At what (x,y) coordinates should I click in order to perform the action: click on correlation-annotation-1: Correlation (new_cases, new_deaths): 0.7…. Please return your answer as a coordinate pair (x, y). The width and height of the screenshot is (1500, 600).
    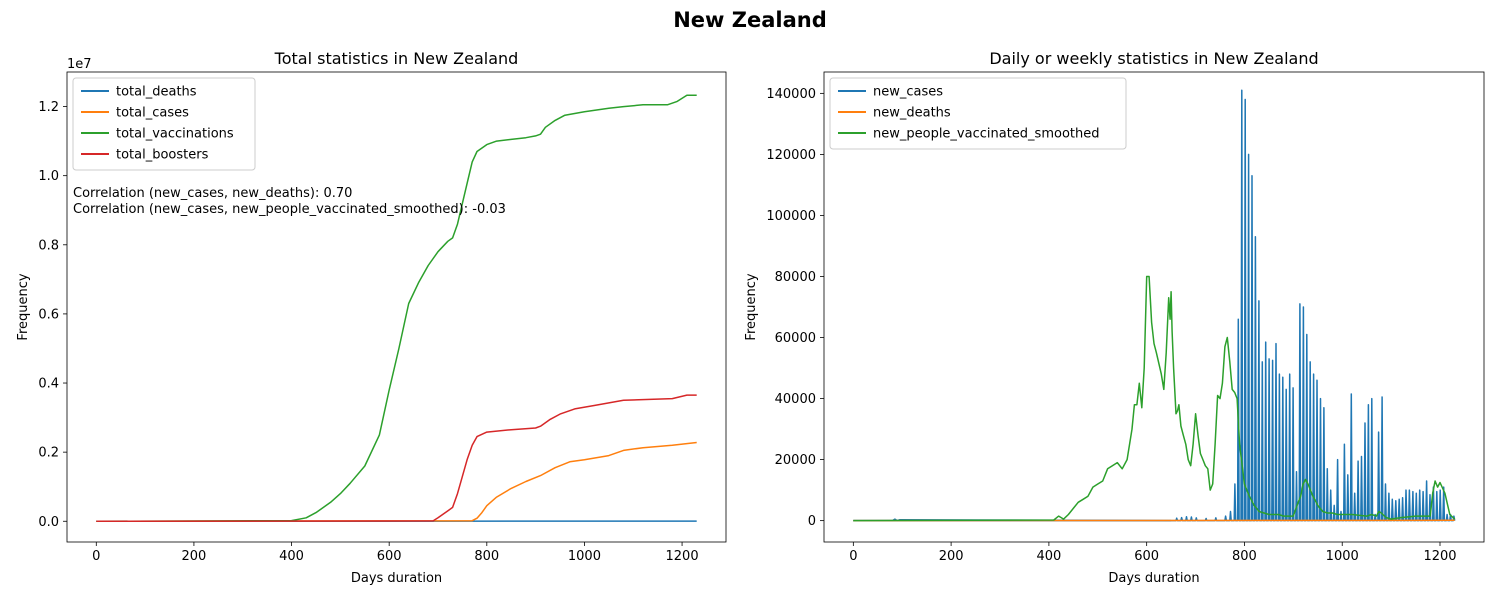
    Looking at the image, I should click on (212, 193).